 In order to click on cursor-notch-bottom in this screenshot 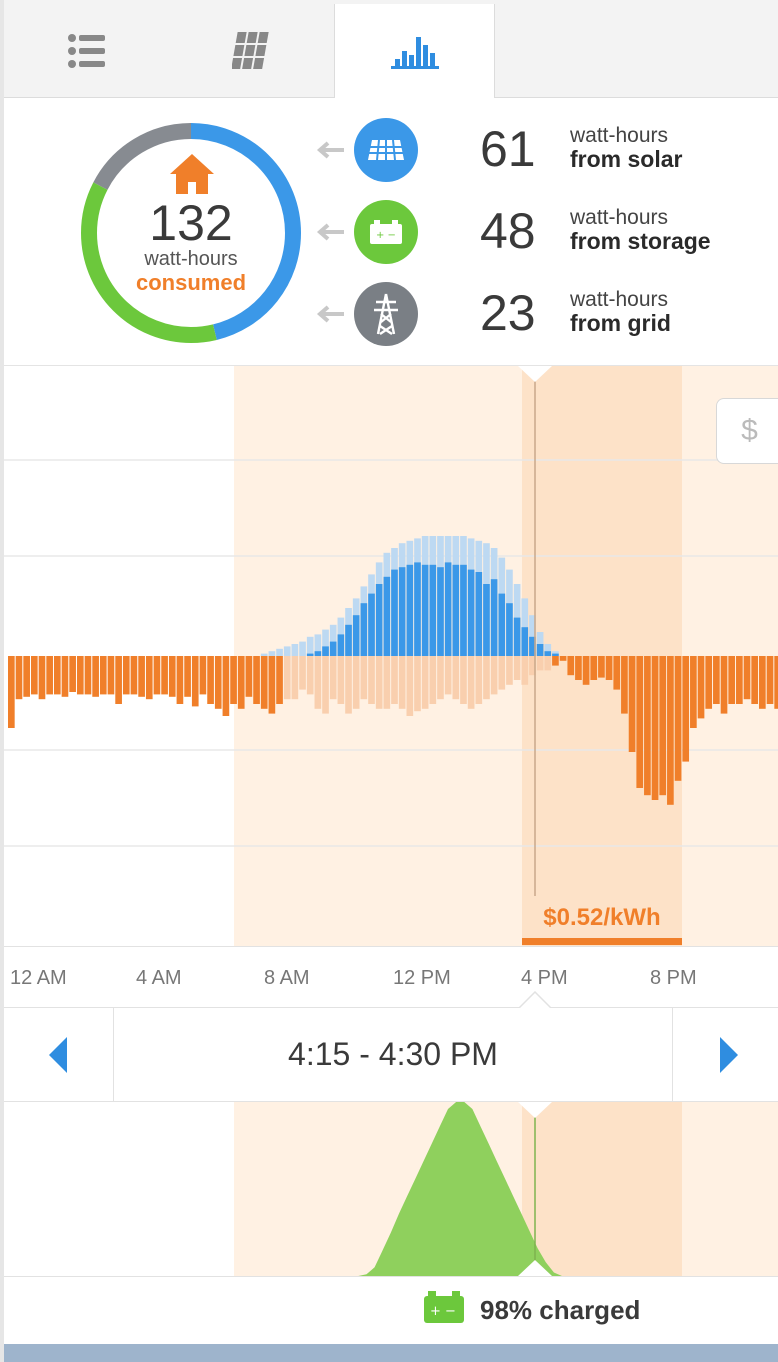, I will do `click(535, 1268)`.